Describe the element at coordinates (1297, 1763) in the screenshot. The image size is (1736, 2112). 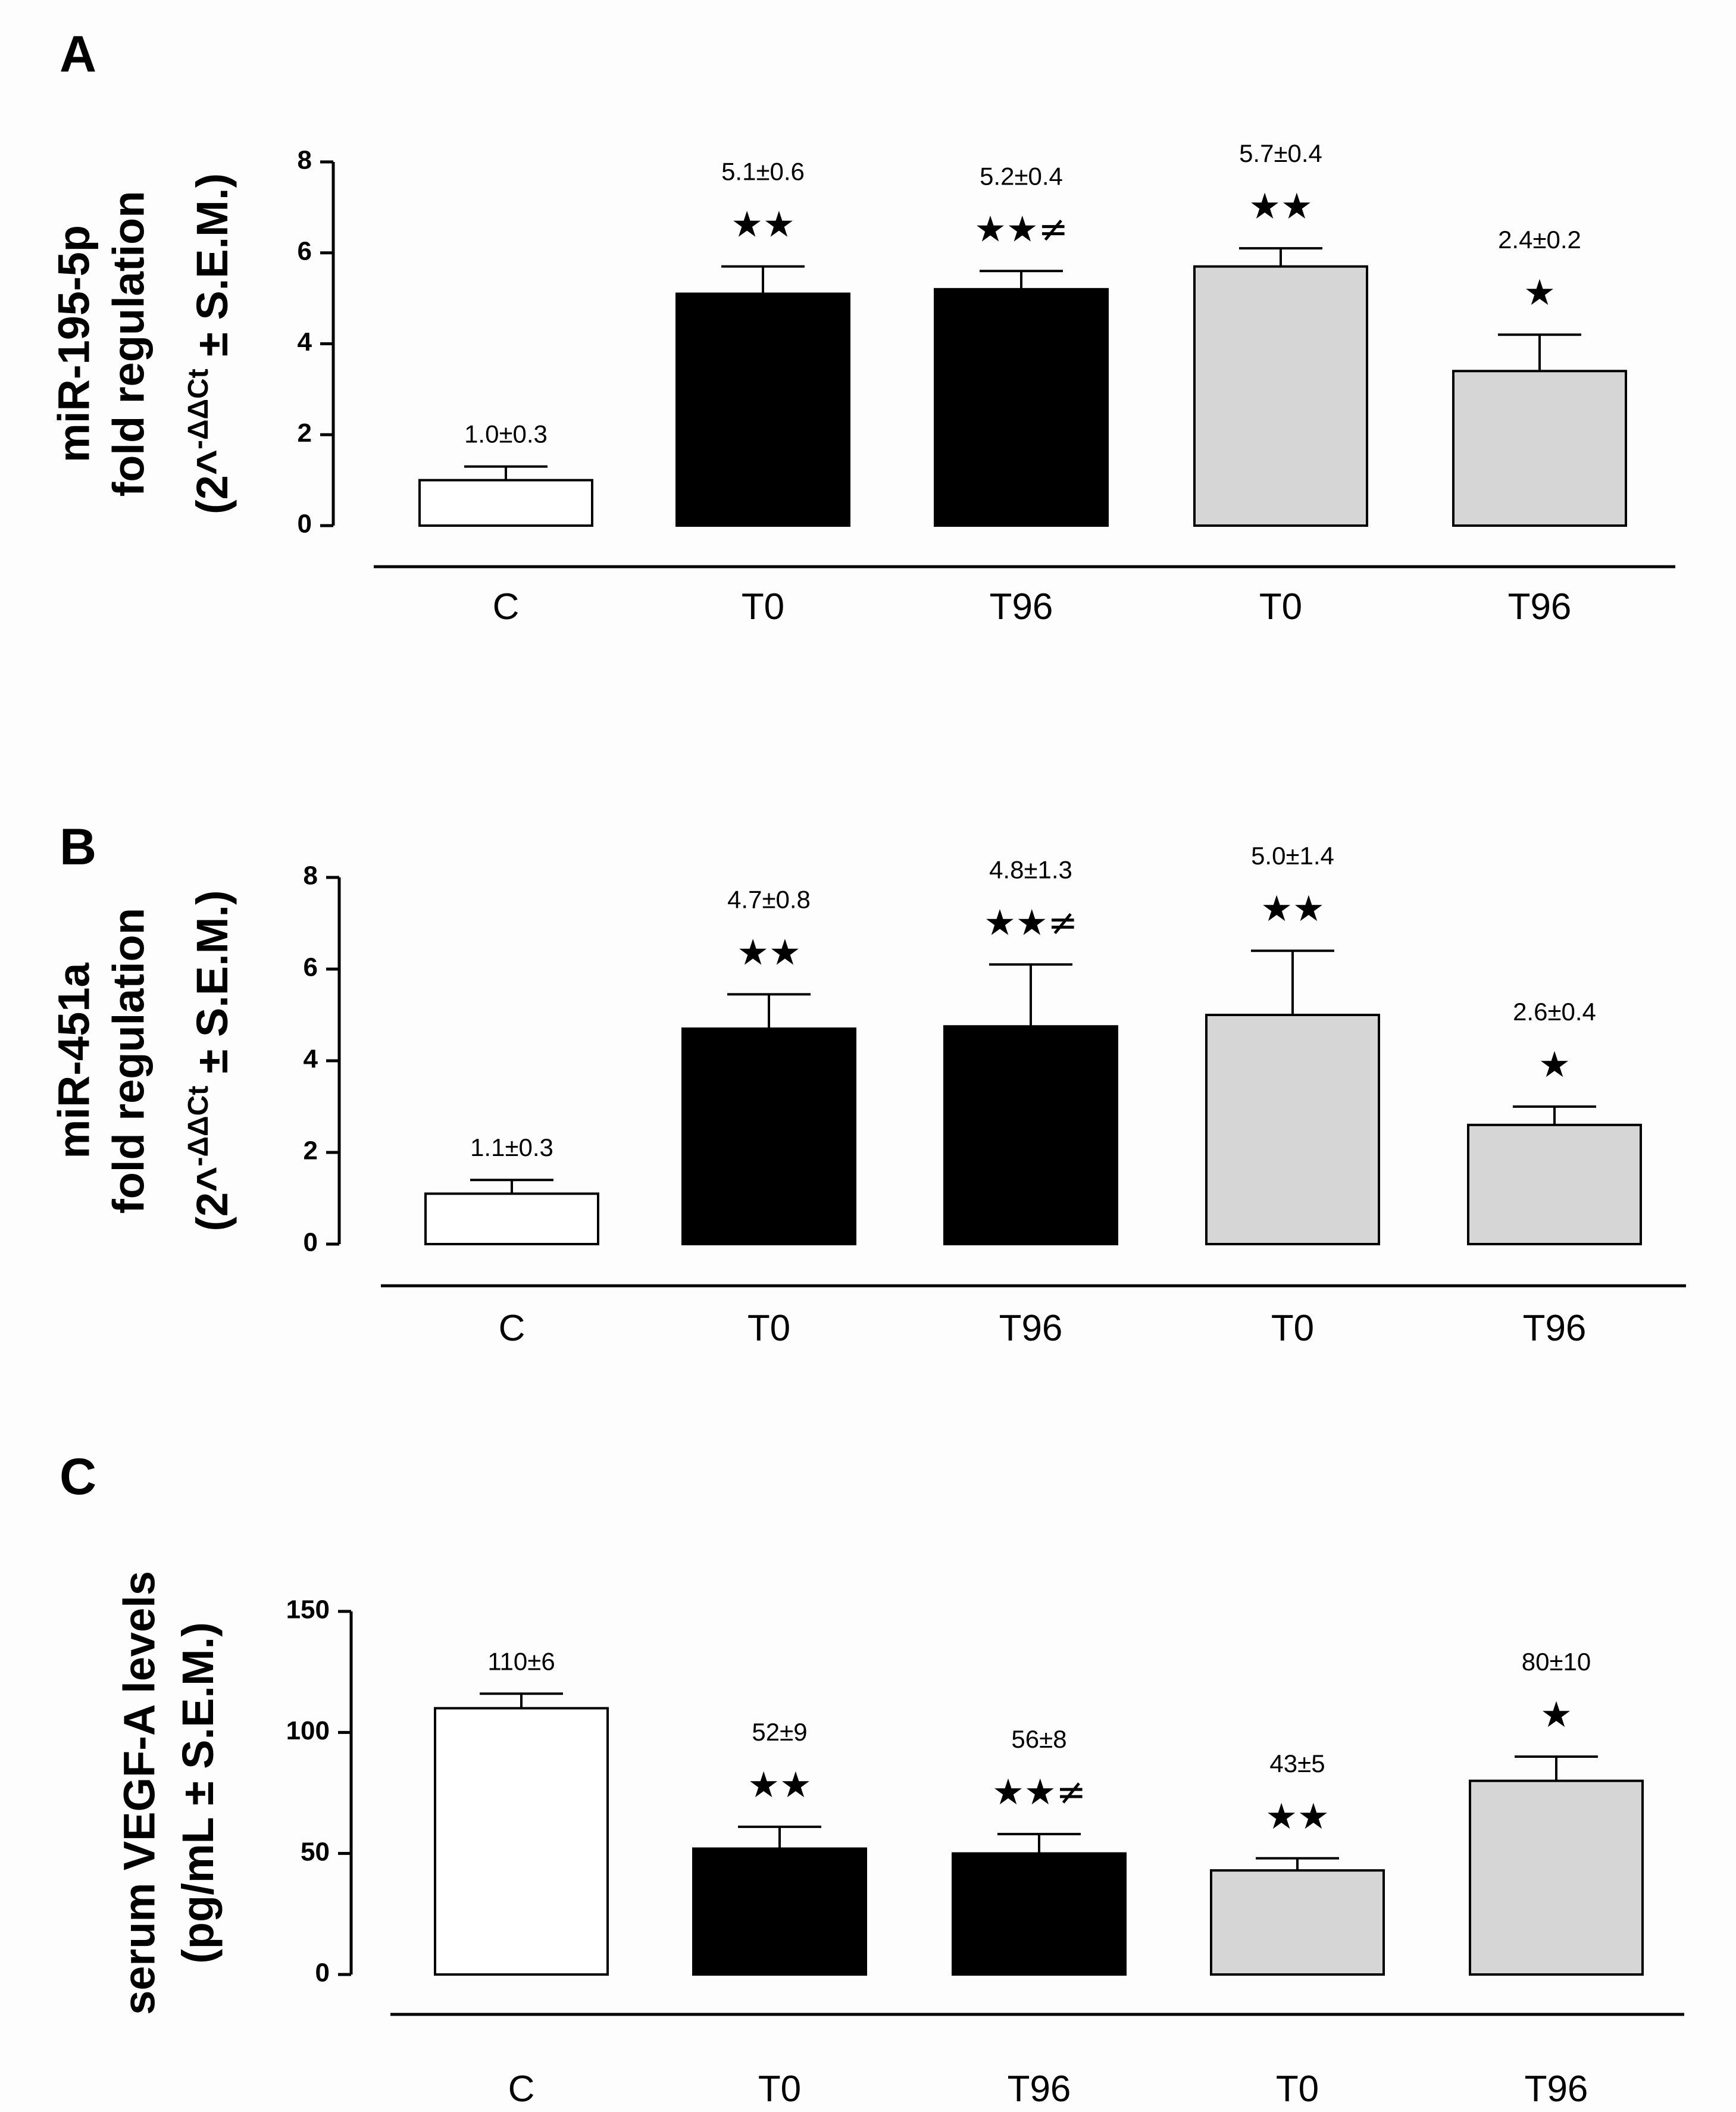
I see `data-label: 43±5` at that location.